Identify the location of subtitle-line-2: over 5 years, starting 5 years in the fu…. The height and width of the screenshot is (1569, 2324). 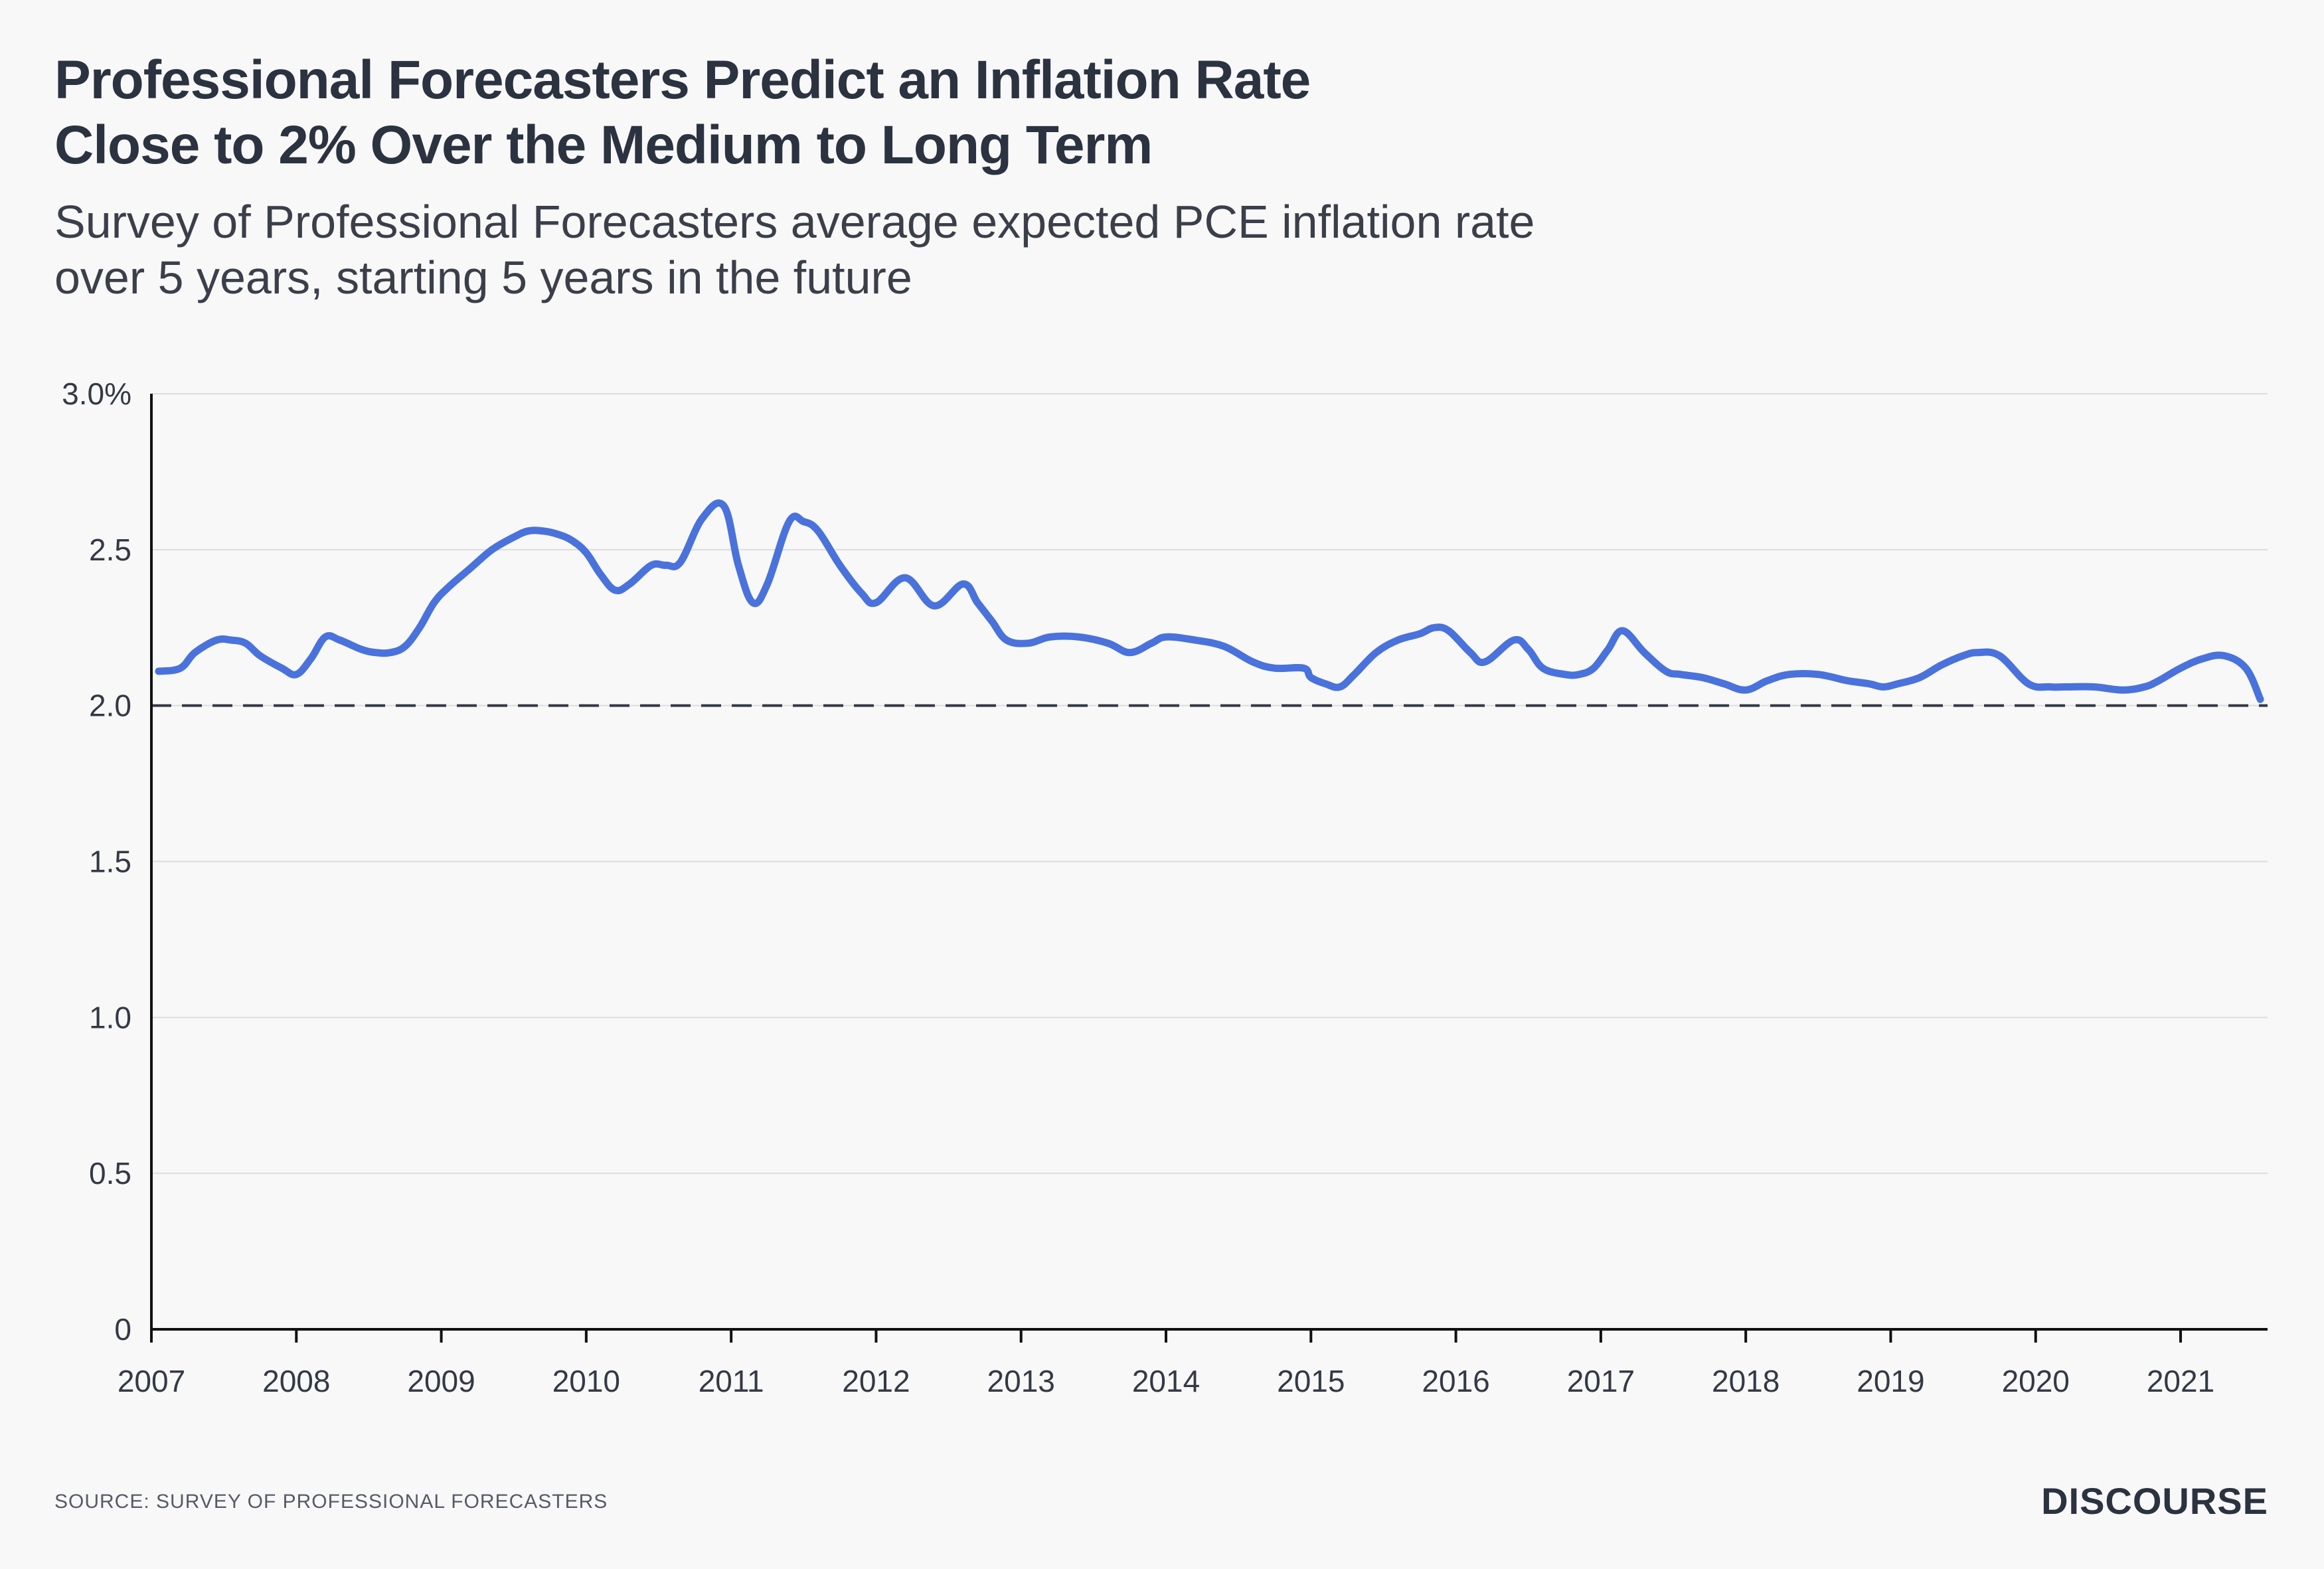
(483, 277).